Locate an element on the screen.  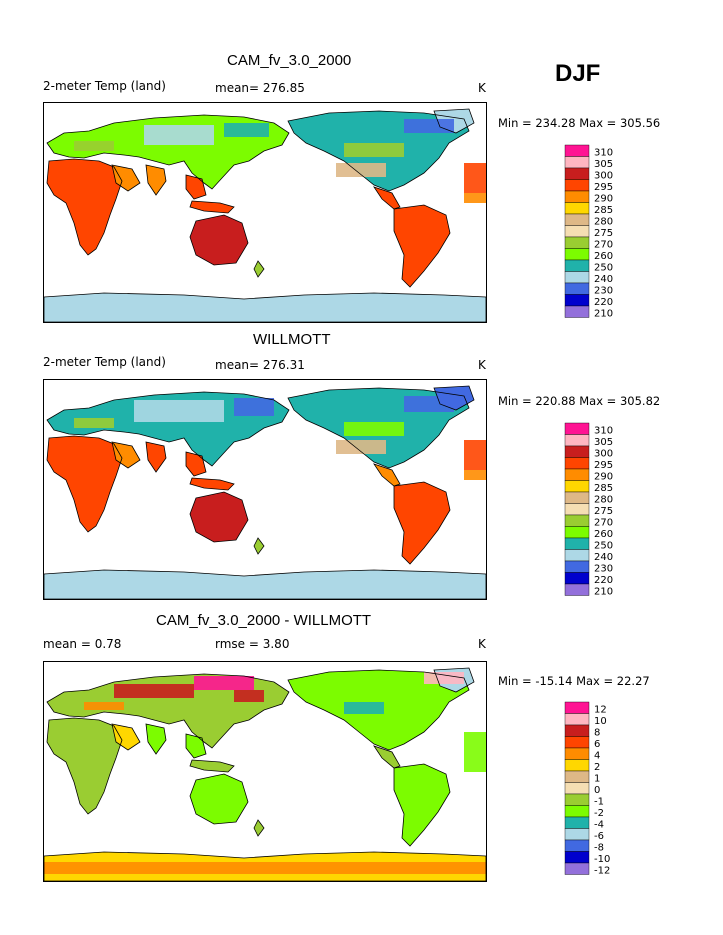
coastline-eurasia is located at coordinates (168, 152).